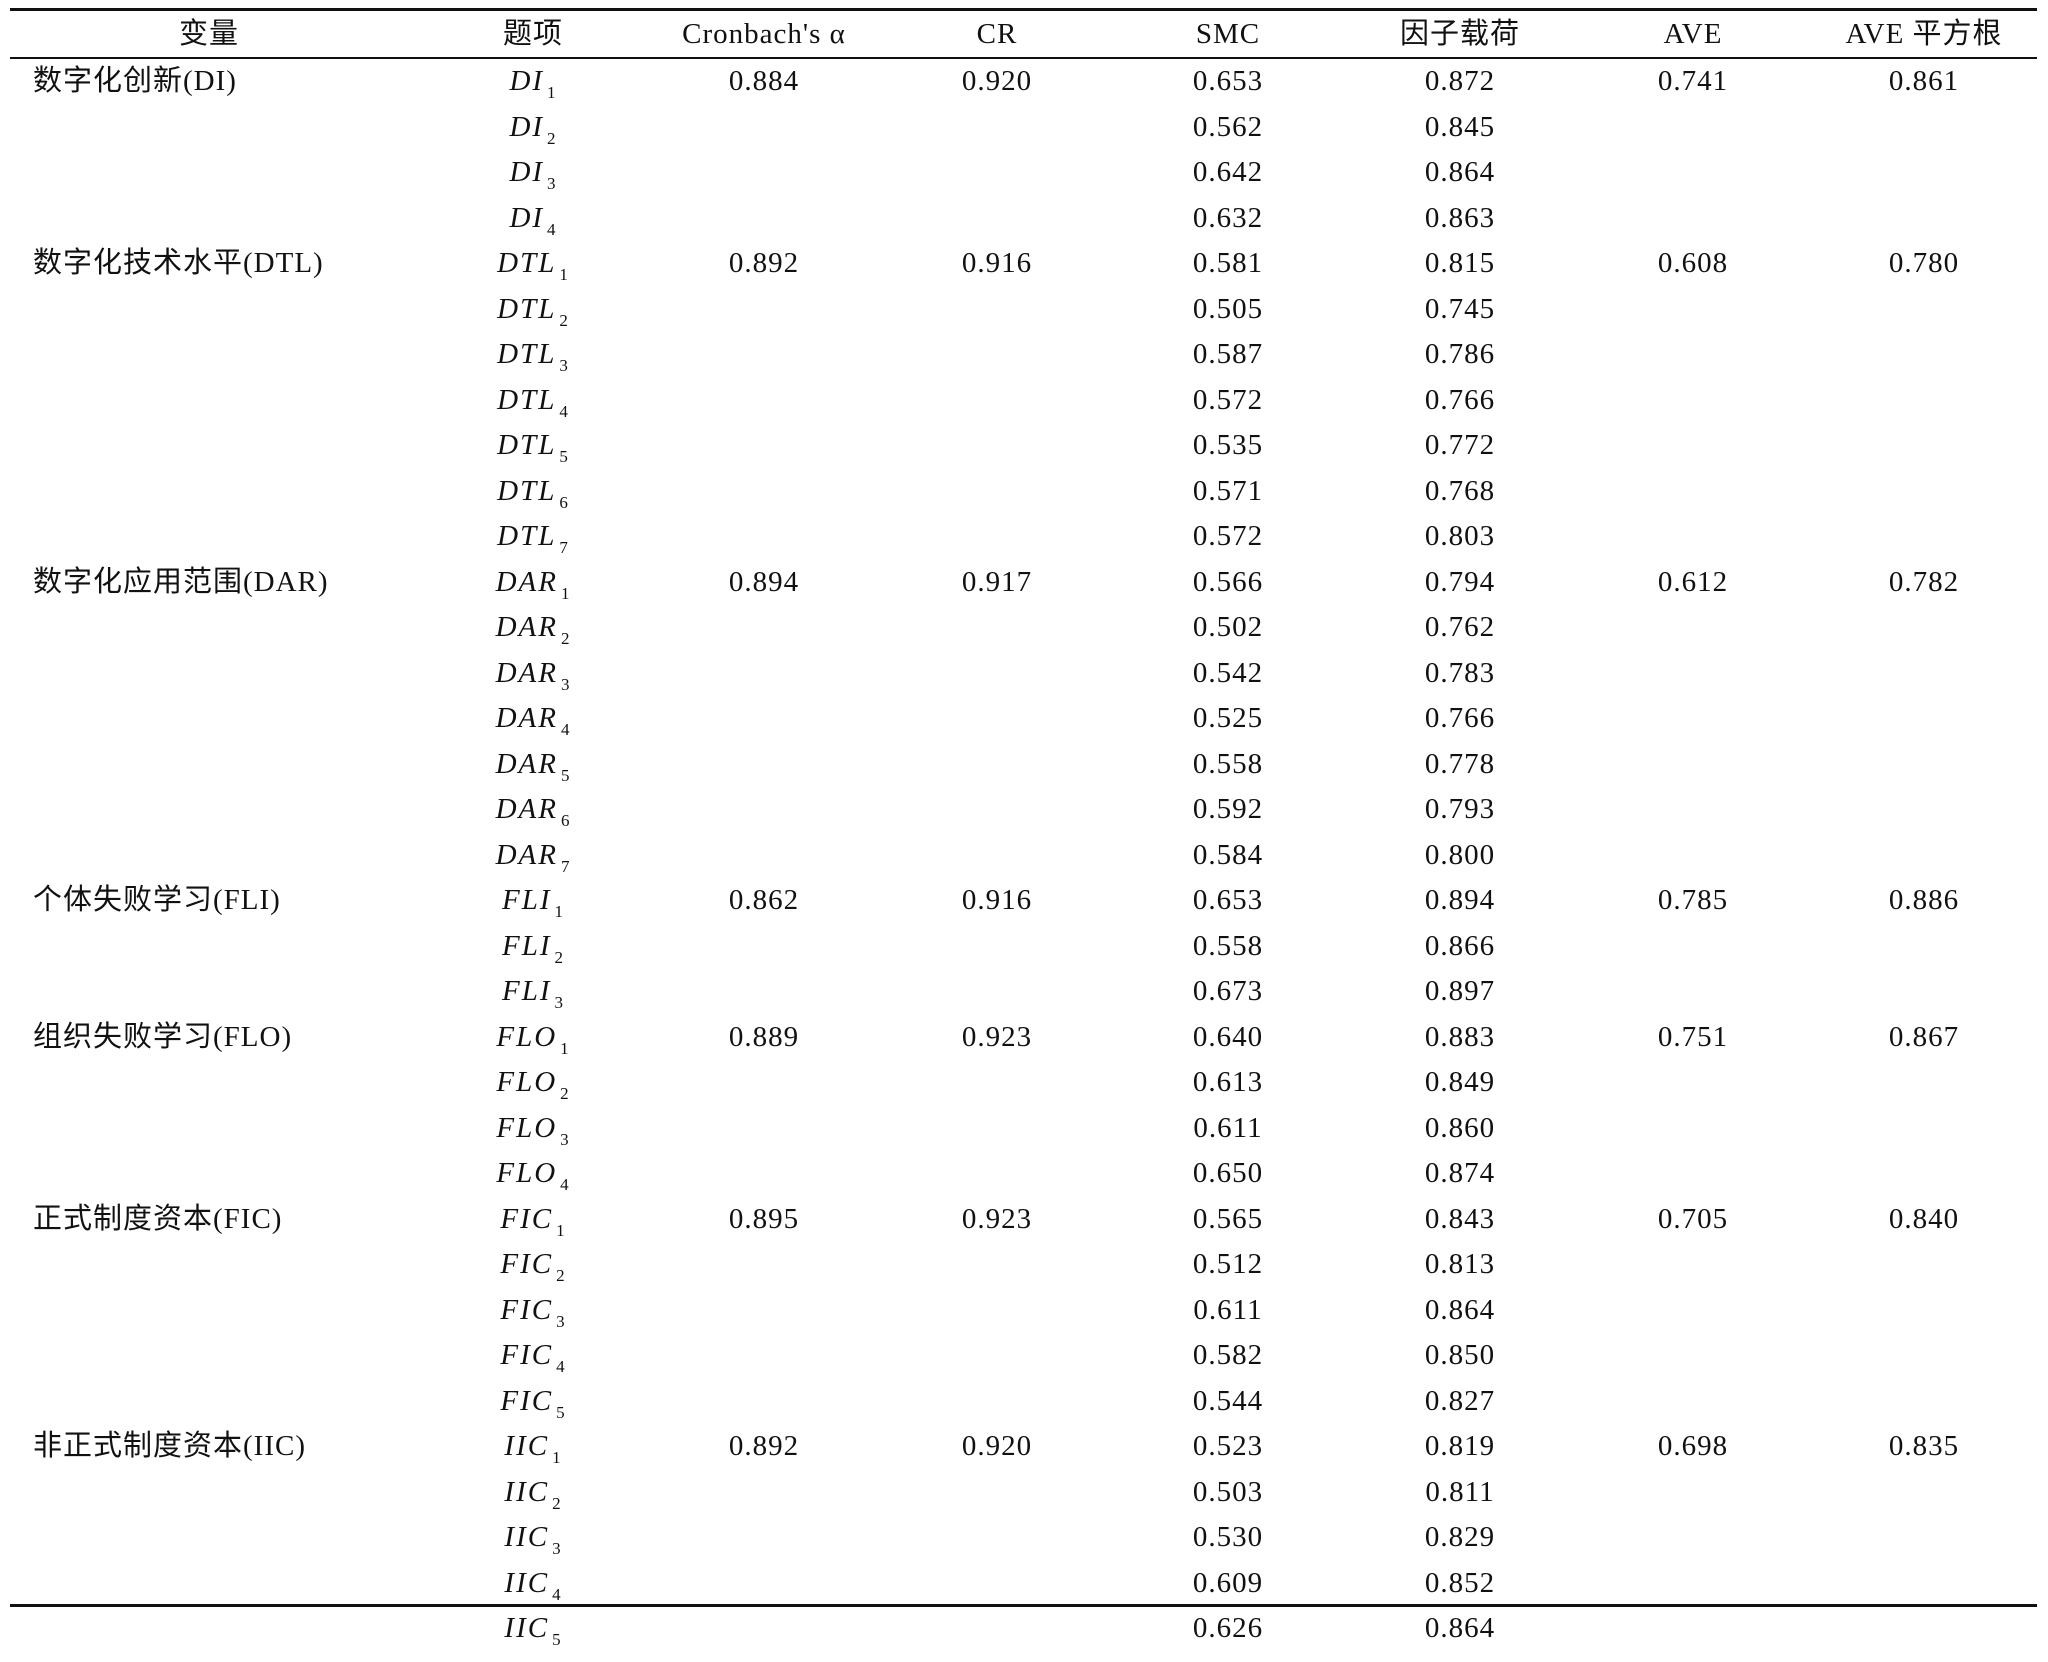 This screenshot has width=2048, height=1662. I want to click on smc-cell: 0.640, so click(1228, 1036).